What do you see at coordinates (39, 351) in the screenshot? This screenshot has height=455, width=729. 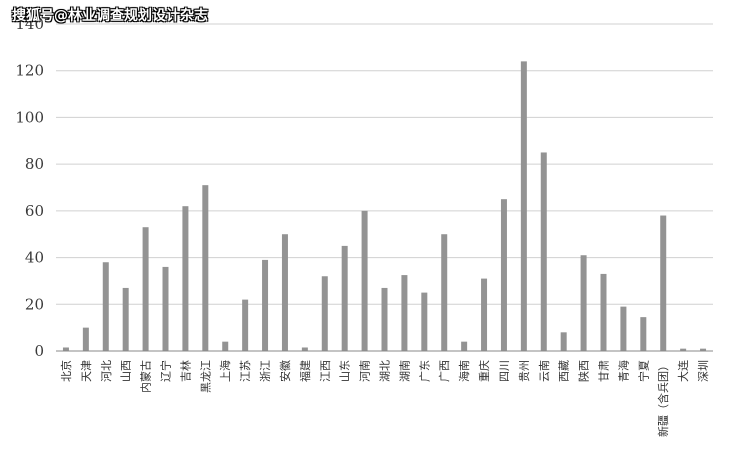 I see `y-tick-label: 0` at bounding box center [39, 351].